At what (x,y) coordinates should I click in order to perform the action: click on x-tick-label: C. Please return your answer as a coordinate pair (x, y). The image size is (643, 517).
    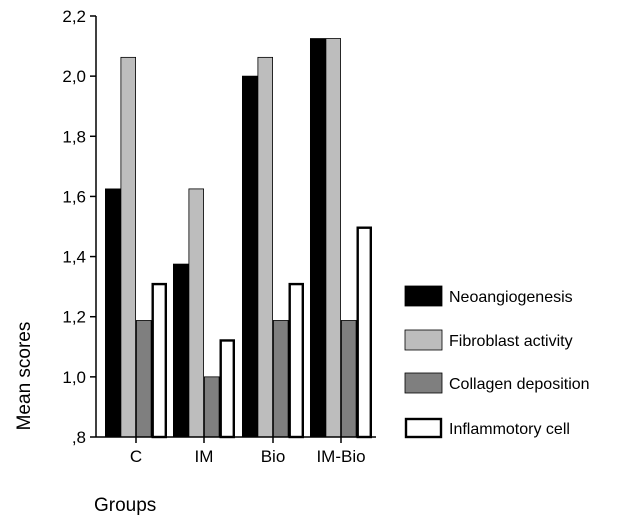
    Looking at the image, I should click on (136, 456).